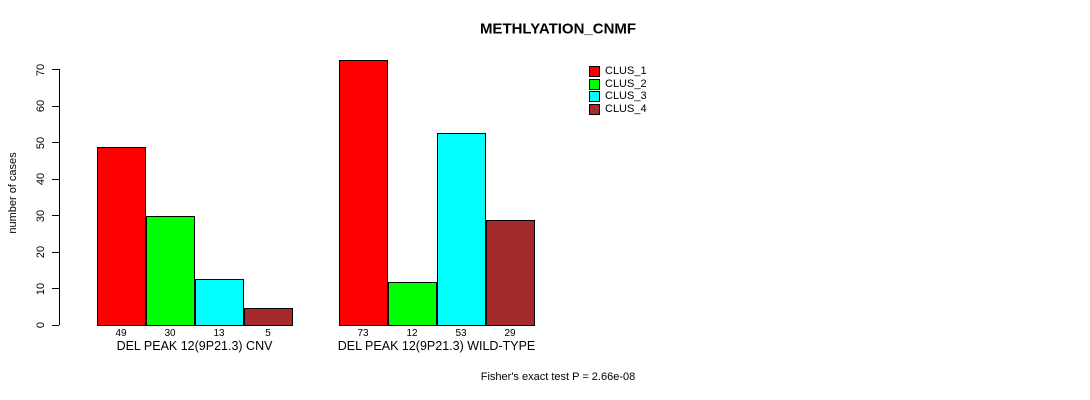 This screenshot has width=1090, height=400. What do you see at coordinates (41, 69) in the screenshot?
I see `y-tick-label: 70` at bounding box center [41, 69].